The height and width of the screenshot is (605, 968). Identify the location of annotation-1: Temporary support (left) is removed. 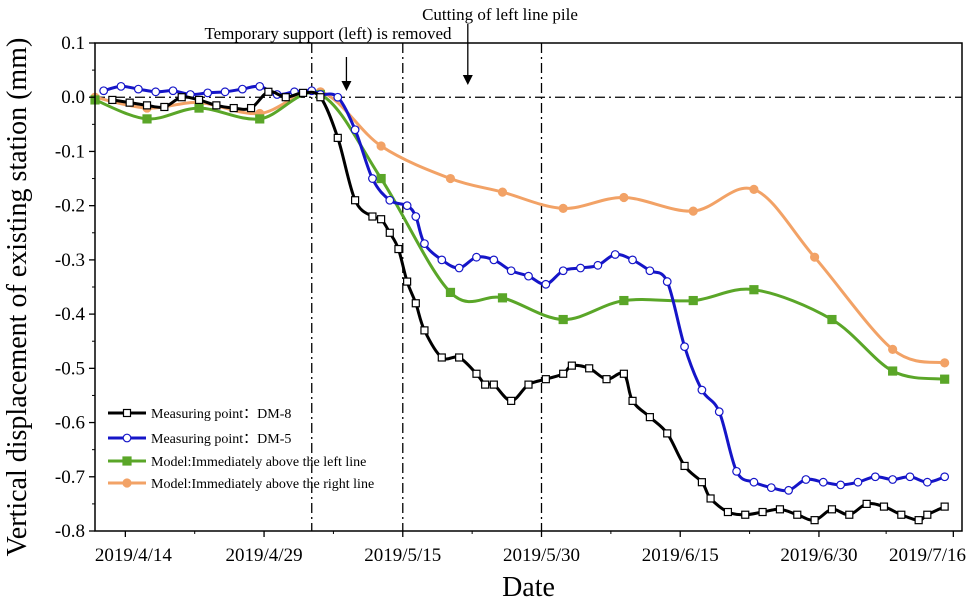
(328, 57).